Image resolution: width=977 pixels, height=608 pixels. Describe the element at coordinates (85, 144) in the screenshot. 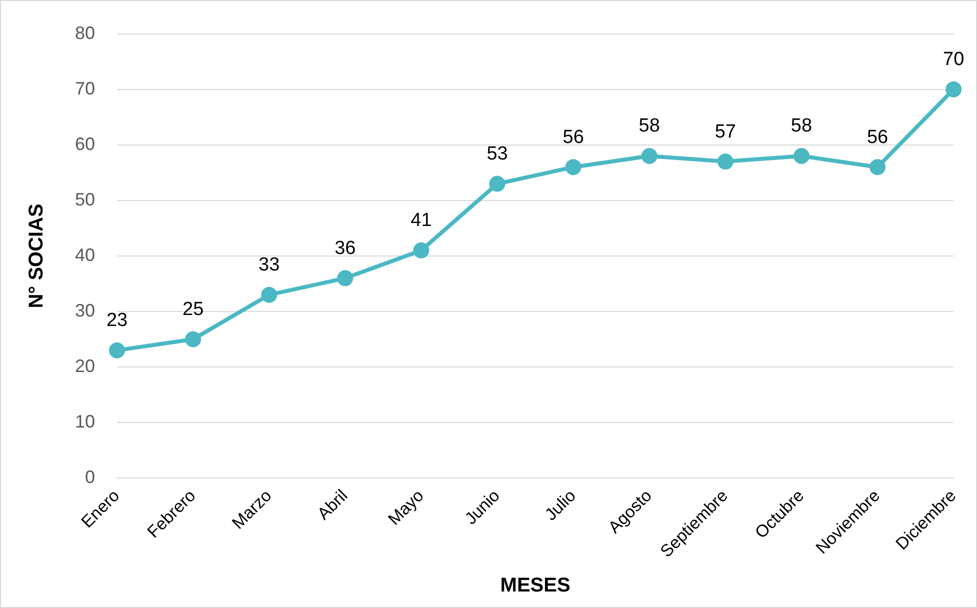

I see `y-tick-label: 60` at that location.